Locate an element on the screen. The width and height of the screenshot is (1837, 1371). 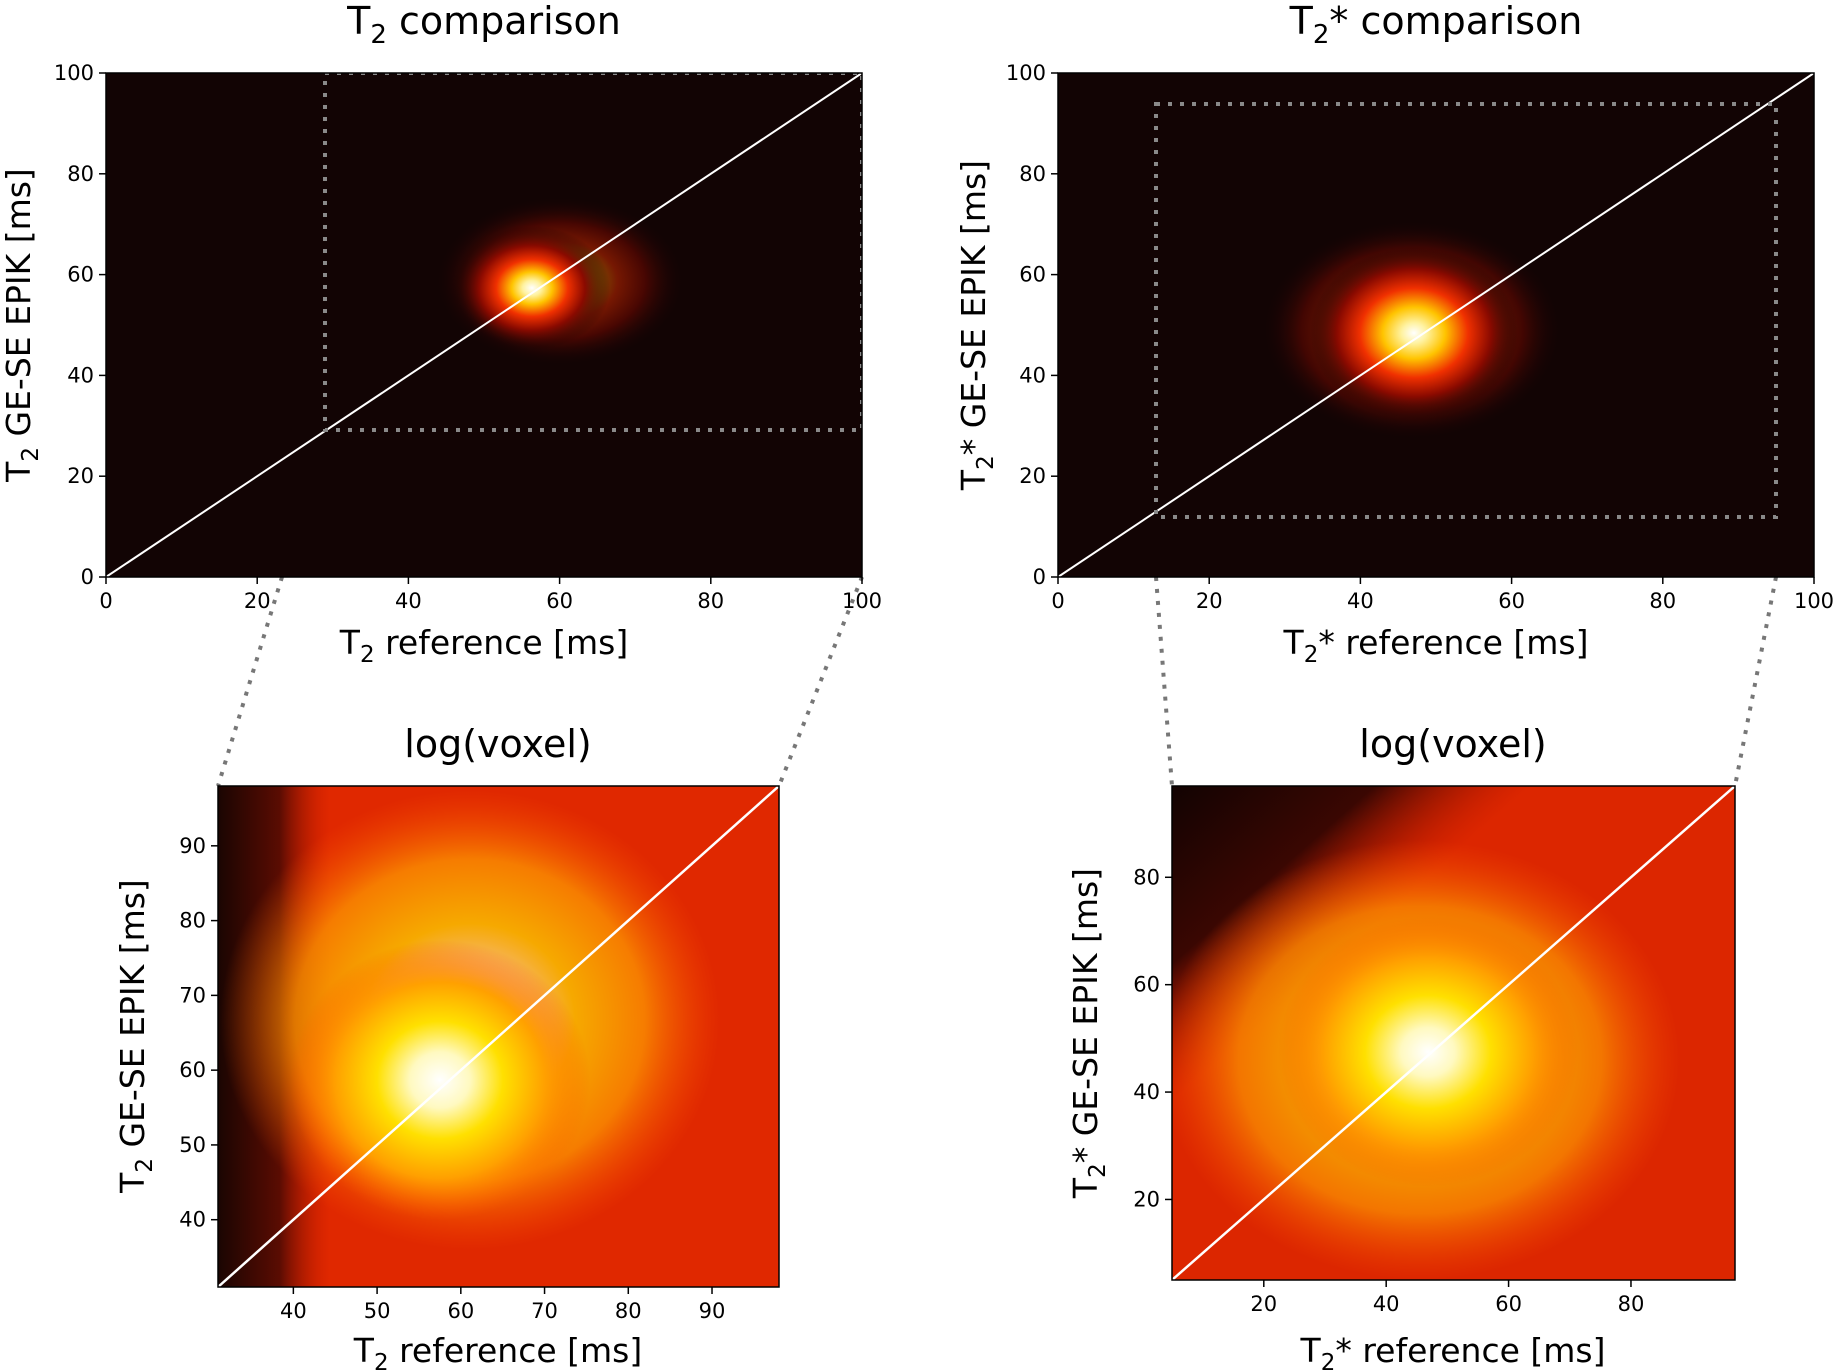
axis-ticks: 40 50 60 70 80 90 40 50 60 70 80 90 is located at coordinates (452, 1078).